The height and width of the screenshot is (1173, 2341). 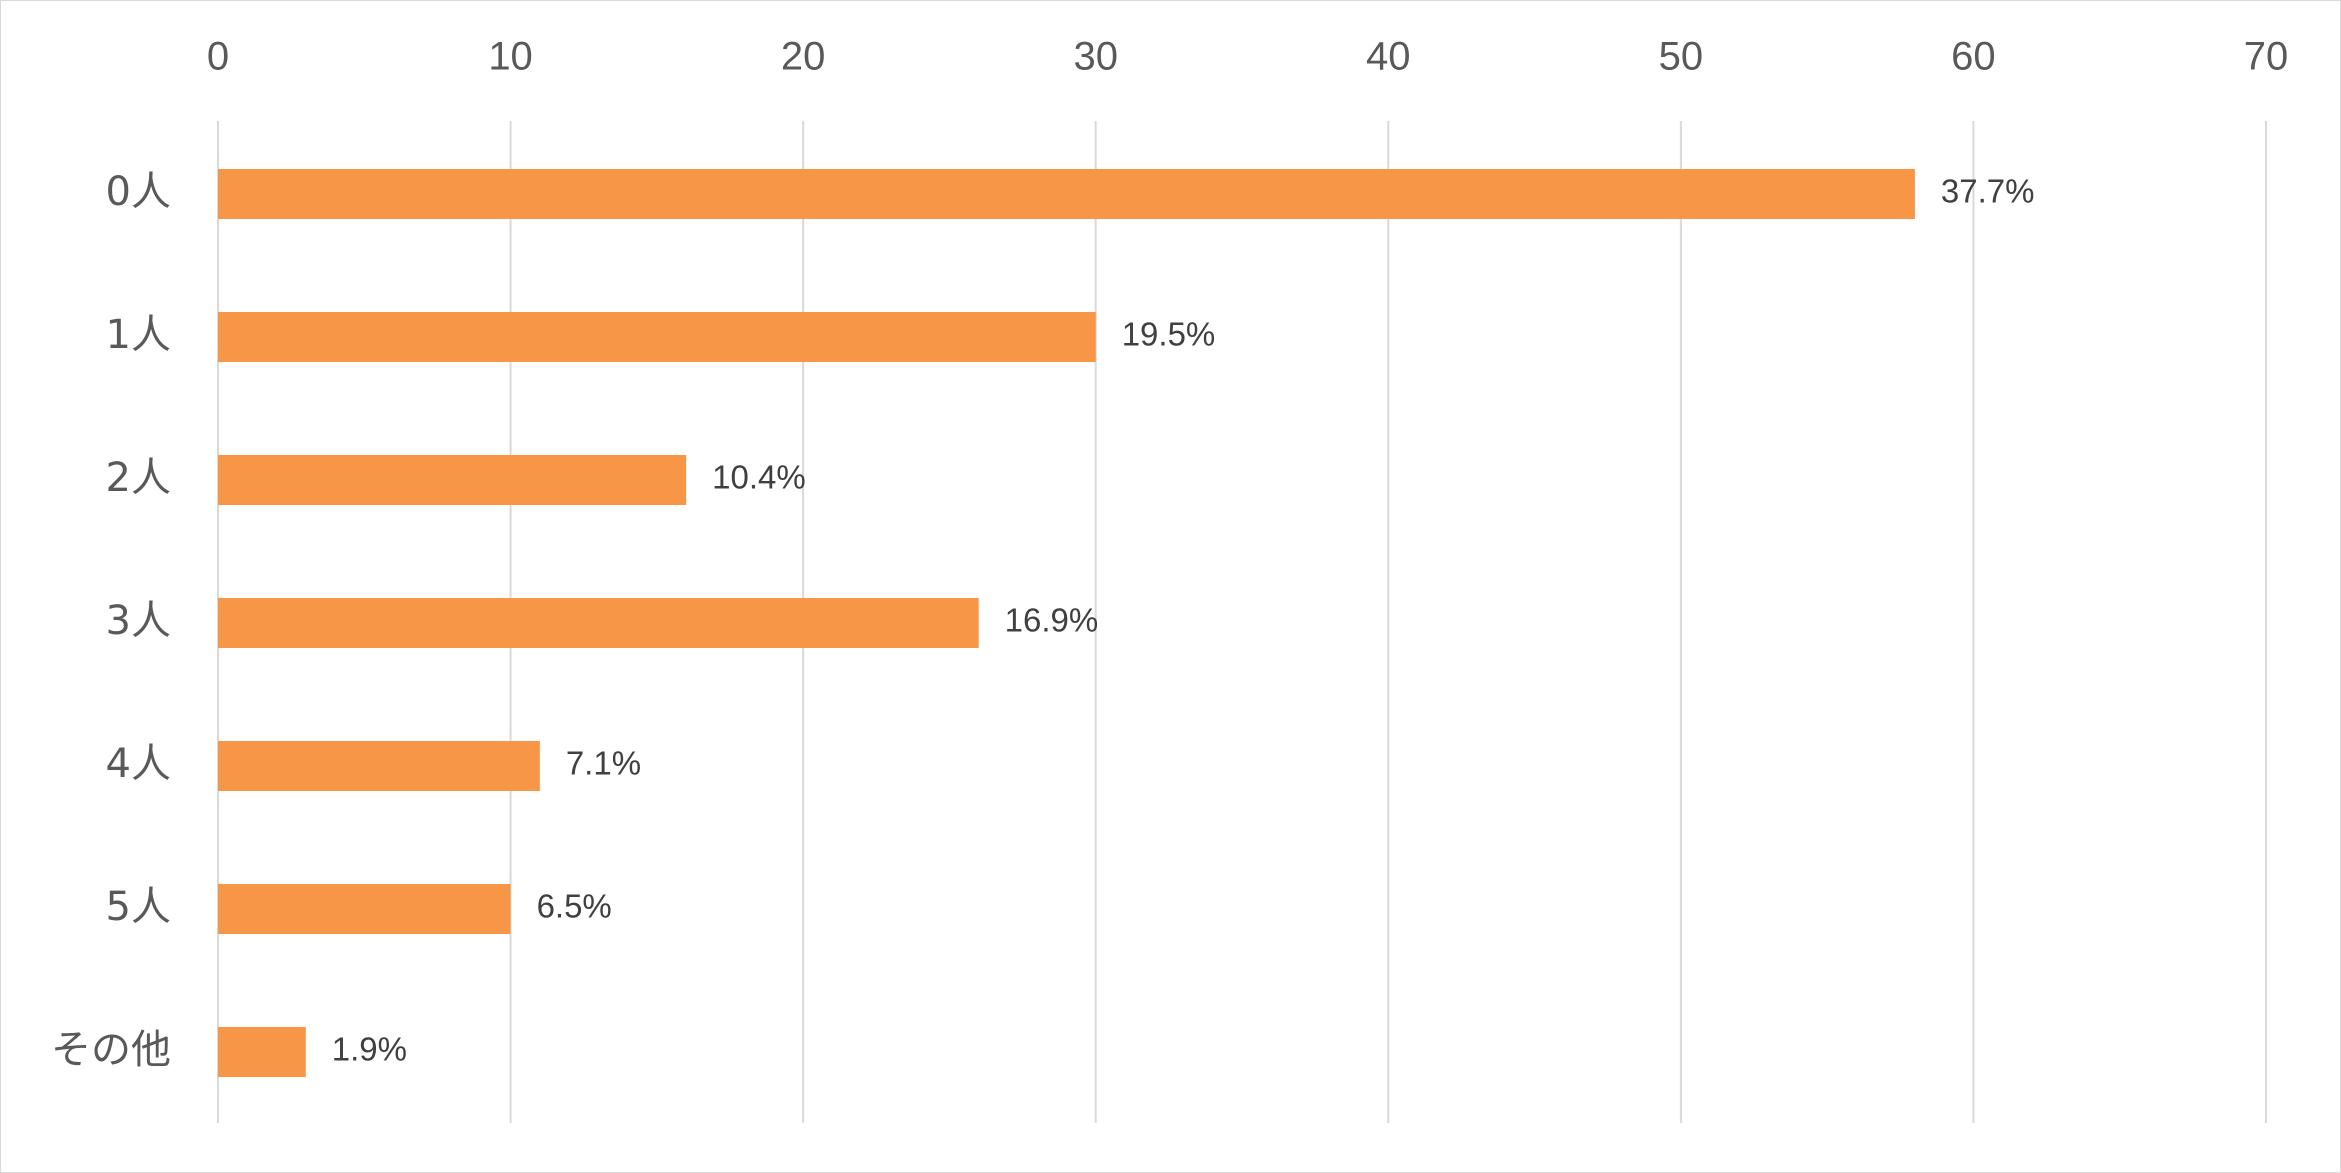 I want to click on x-tick-label: 0, so click(x=218, y=57).